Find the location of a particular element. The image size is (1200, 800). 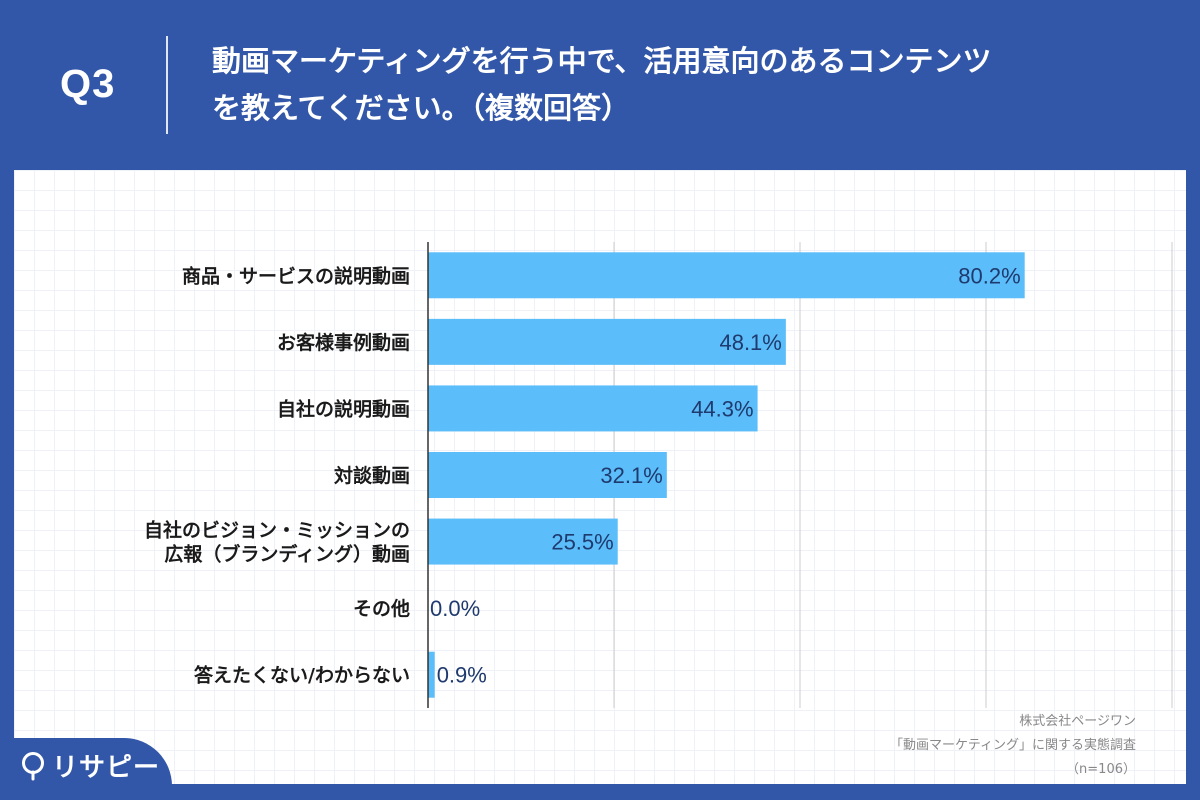

logo: リサピー is located at coordinates (90, 765).